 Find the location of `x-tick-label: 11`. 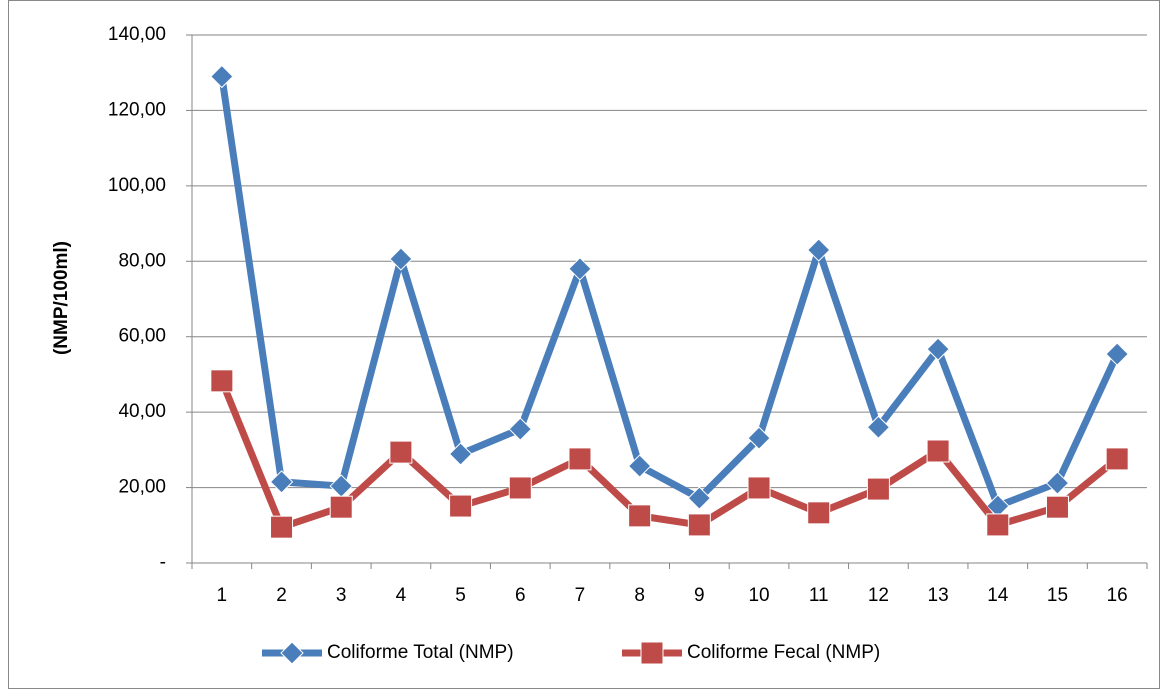

x-tick-label: 11 is located at coordinates (819, 595).